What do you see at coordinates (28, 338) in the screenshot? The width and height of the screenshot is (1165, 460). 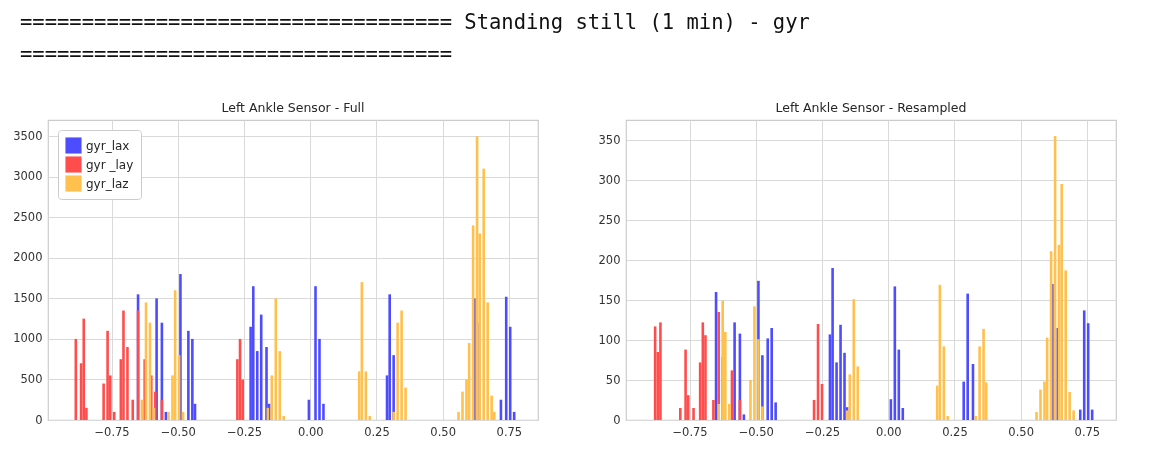 I see `y-tick-label: 1000` at bounding box center [28, 338].